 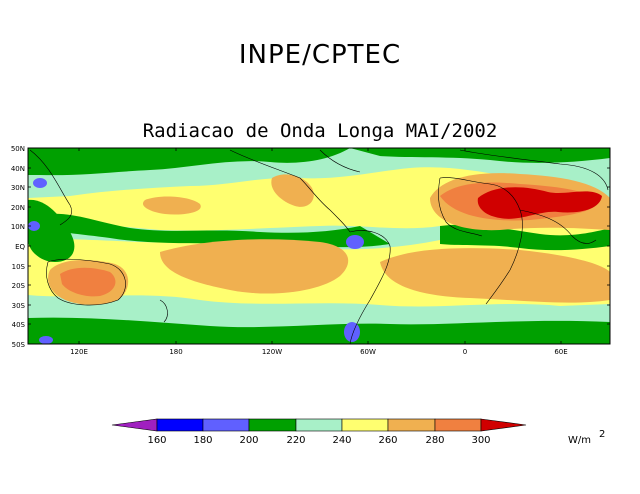 What do you see at coordinates (539, 203) in the screenshot?
I see `field-sahara-red` at bounding box center [539, 203].